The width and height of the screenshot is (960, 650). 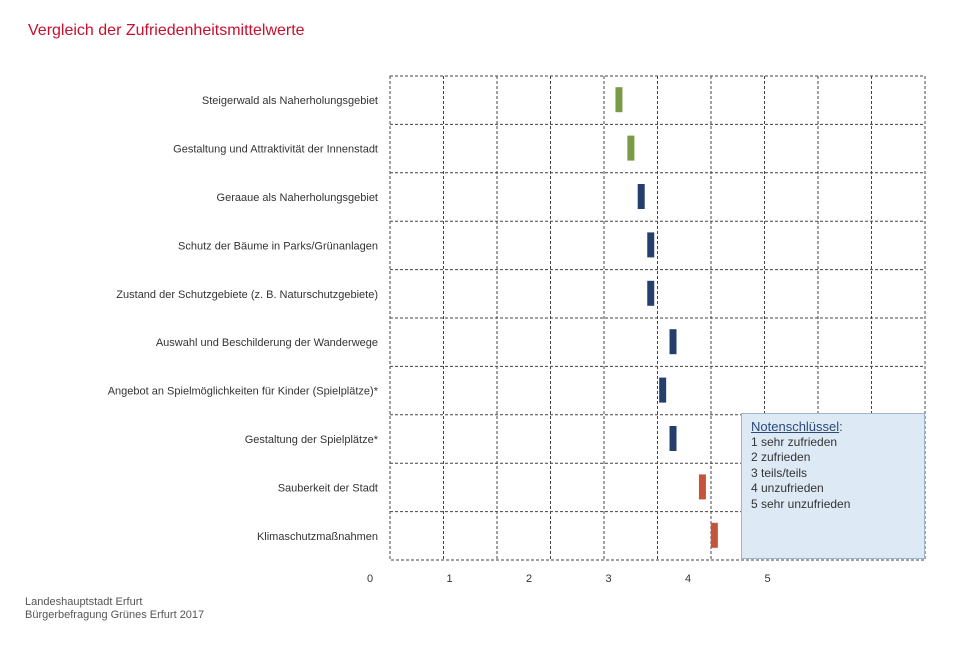 I want to click on legend-item: 3 teils/teils, so click(x=779, y=472).